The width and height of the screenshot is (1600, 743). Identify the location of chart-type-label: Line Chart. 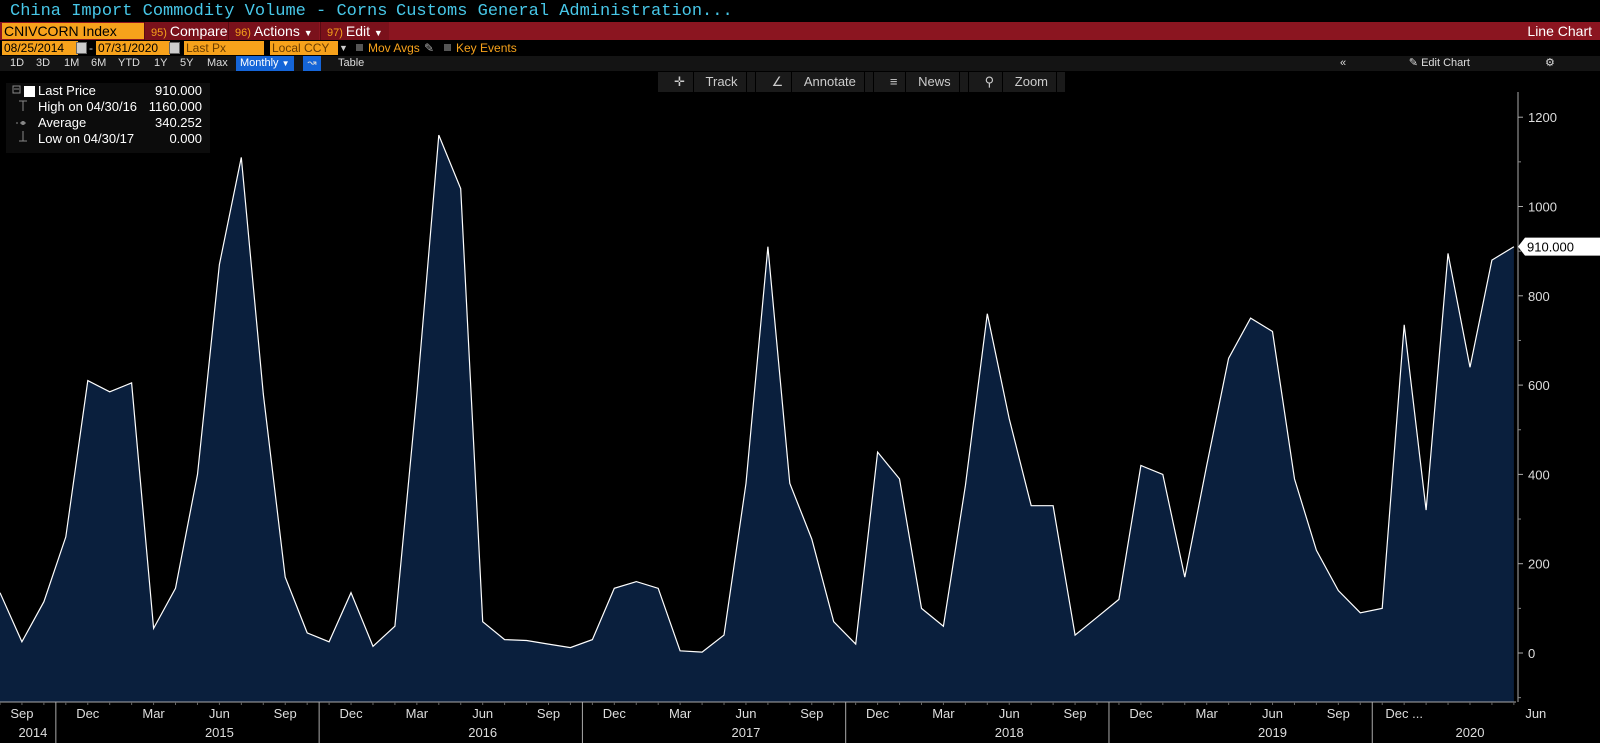
(1559, 31).